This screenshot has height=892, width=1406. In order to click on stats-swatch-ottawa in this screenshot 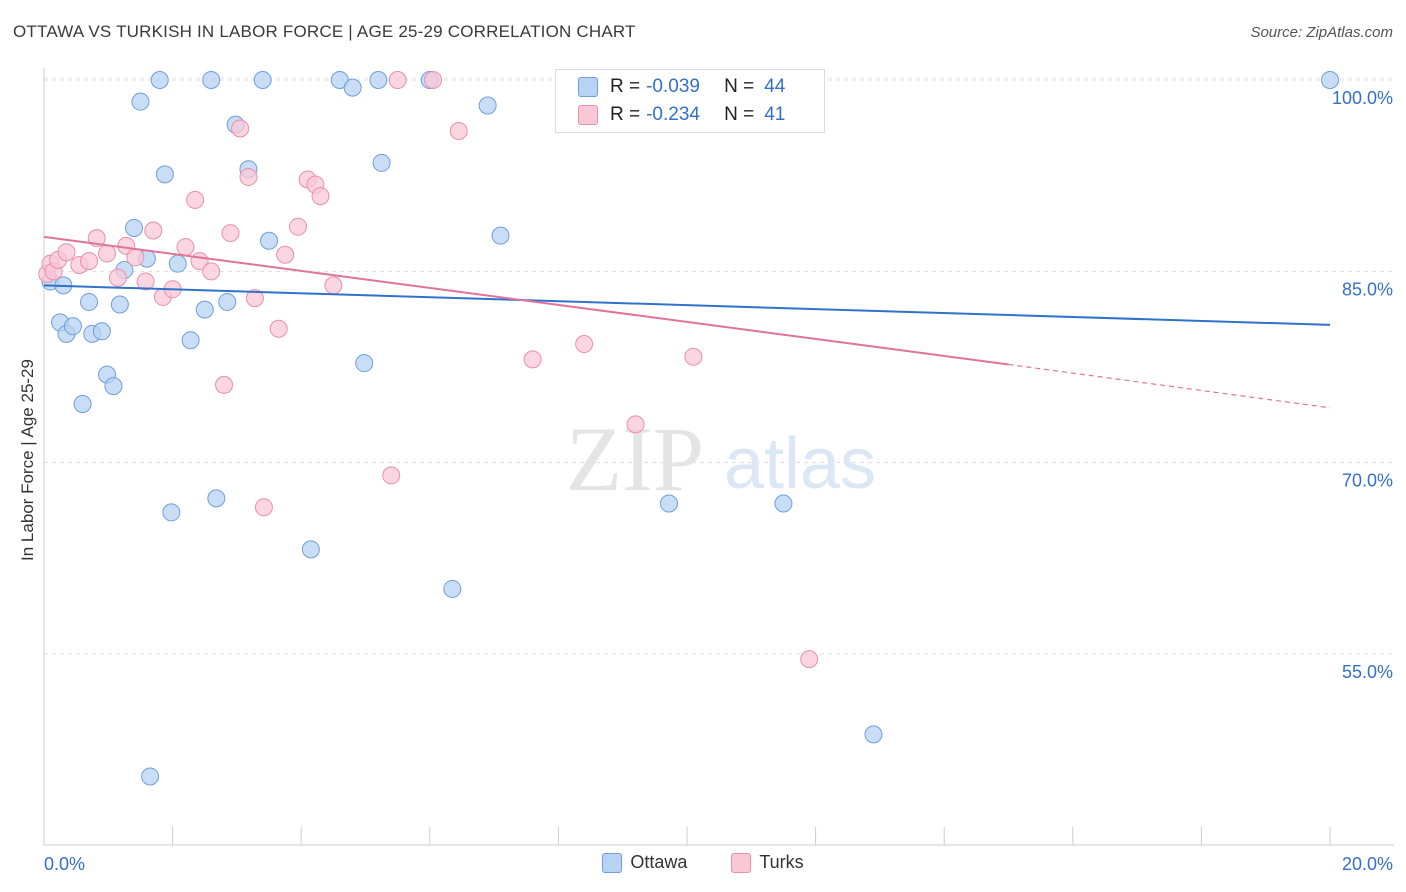, I will do `click(588, 87)`.